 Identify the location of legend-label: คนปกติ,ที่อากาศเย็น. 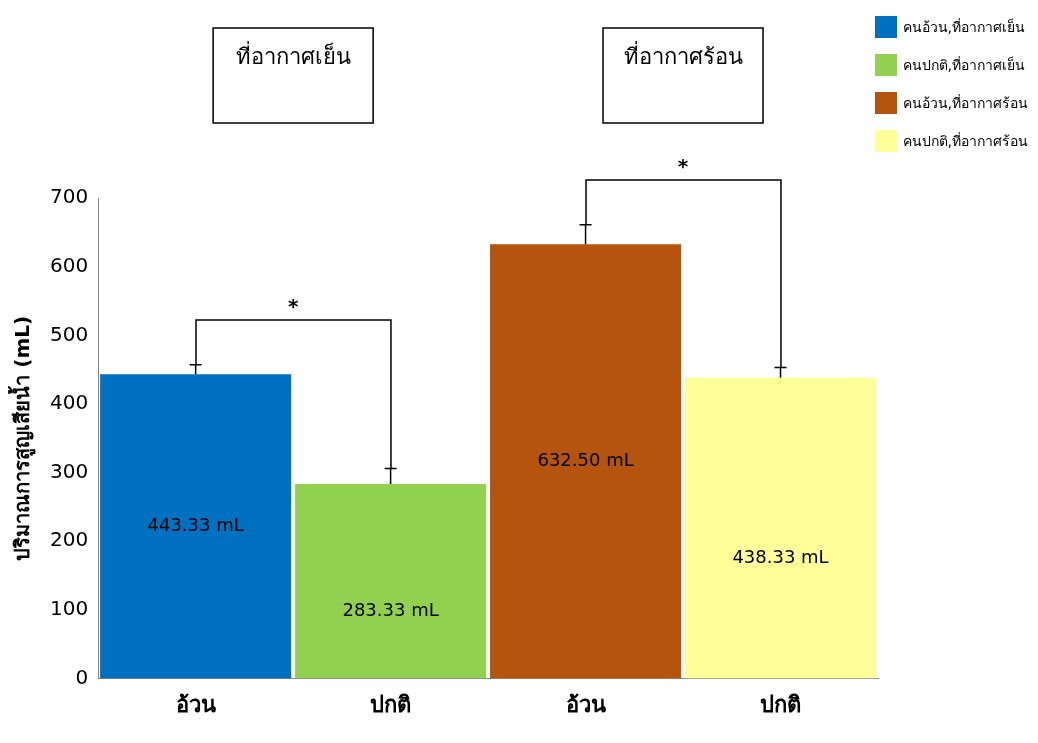
(963, 65).